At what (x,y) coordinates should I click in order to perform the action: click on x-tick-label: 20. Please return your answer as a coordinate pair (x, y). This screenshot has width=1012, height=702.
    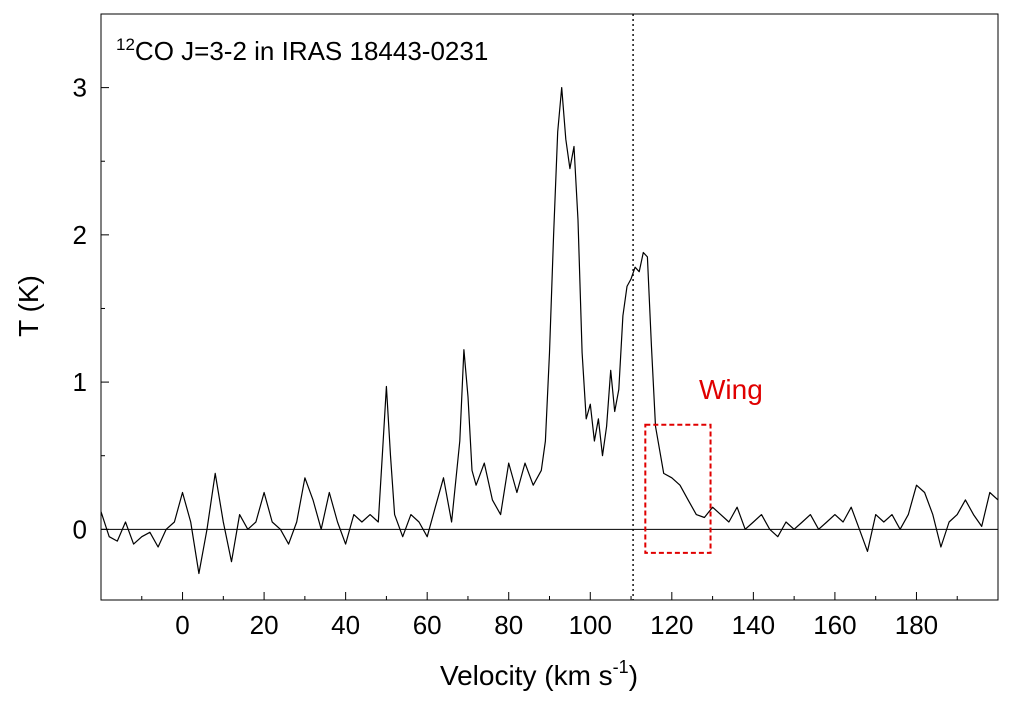
    Looking at the image, I should click on (264, 625).